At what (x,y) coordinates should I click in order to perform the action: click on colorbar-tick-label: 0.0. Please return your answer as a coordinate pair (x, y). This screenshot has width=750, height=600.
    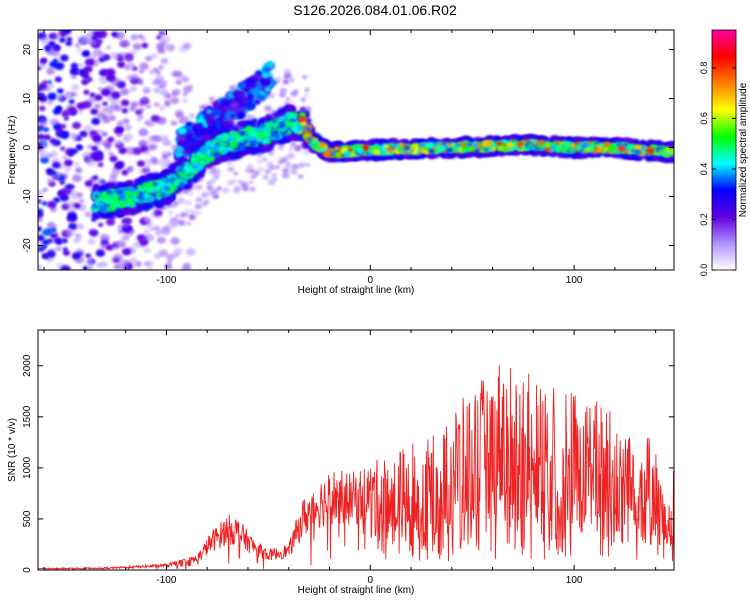
    Looking at the image, I should click on (704, 270).